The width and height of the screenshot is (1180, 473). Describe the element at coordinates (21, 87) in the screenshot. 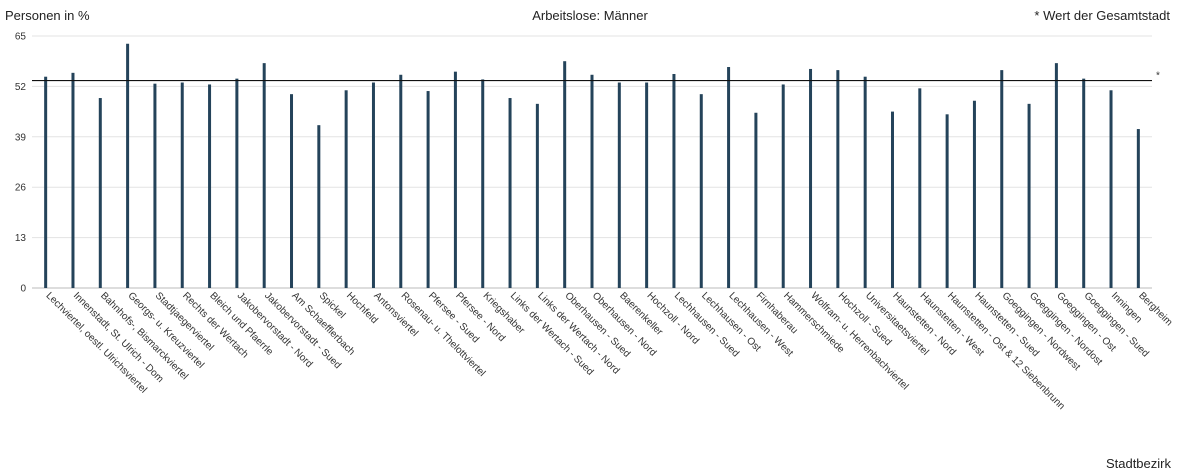

I see `y-tick-label: 52` at that location.